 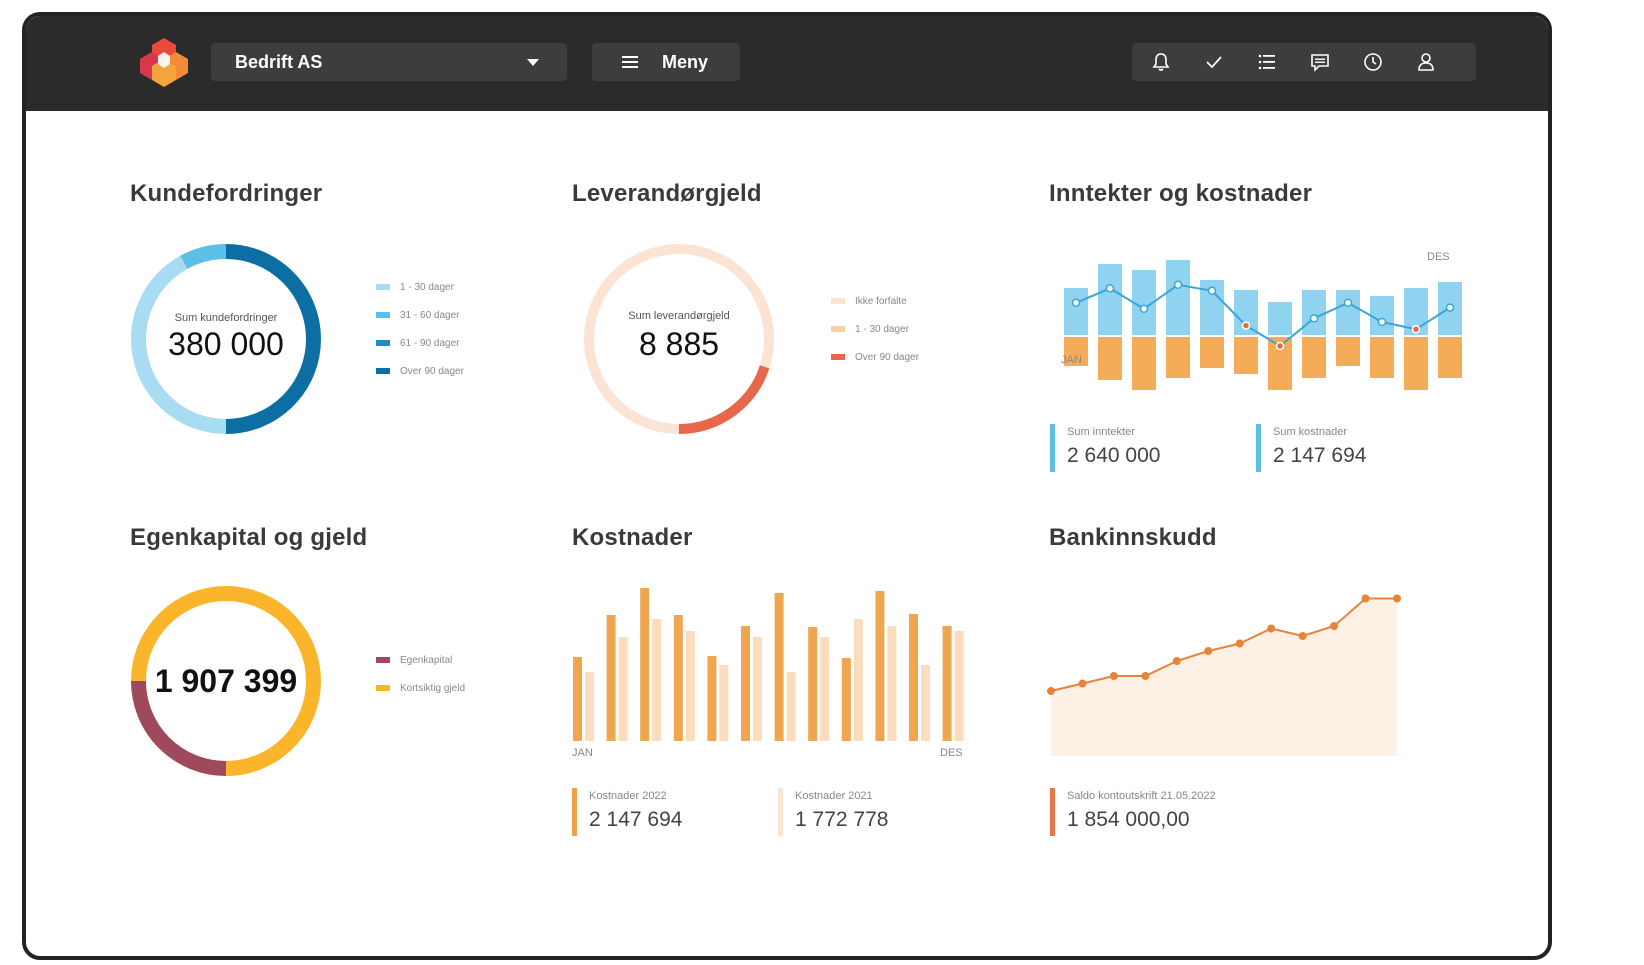 What do you see at coordinates (679, 344) in the screenshot?
I see `leverandorgjeld-center-value: 8 885` at bounding box center [679, 344].